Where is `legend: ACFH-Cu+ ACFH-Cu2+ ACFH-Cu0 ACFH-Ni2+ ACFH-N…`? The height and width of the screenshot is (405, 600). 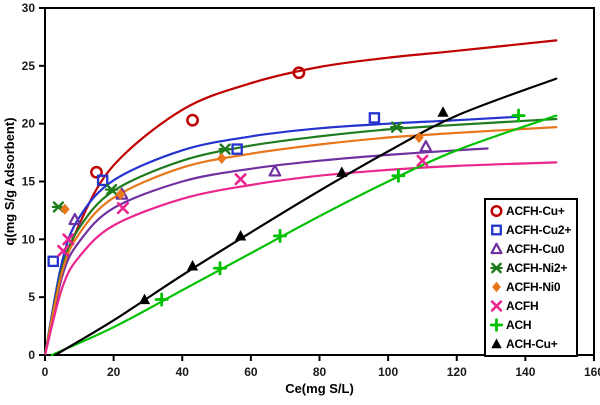 legend: ACFH-Cu+ ACFH-Cu2+ ACFH-Cu0 ACFH-Ni2+ ACFH-N… is located at coordinates (531, 277).